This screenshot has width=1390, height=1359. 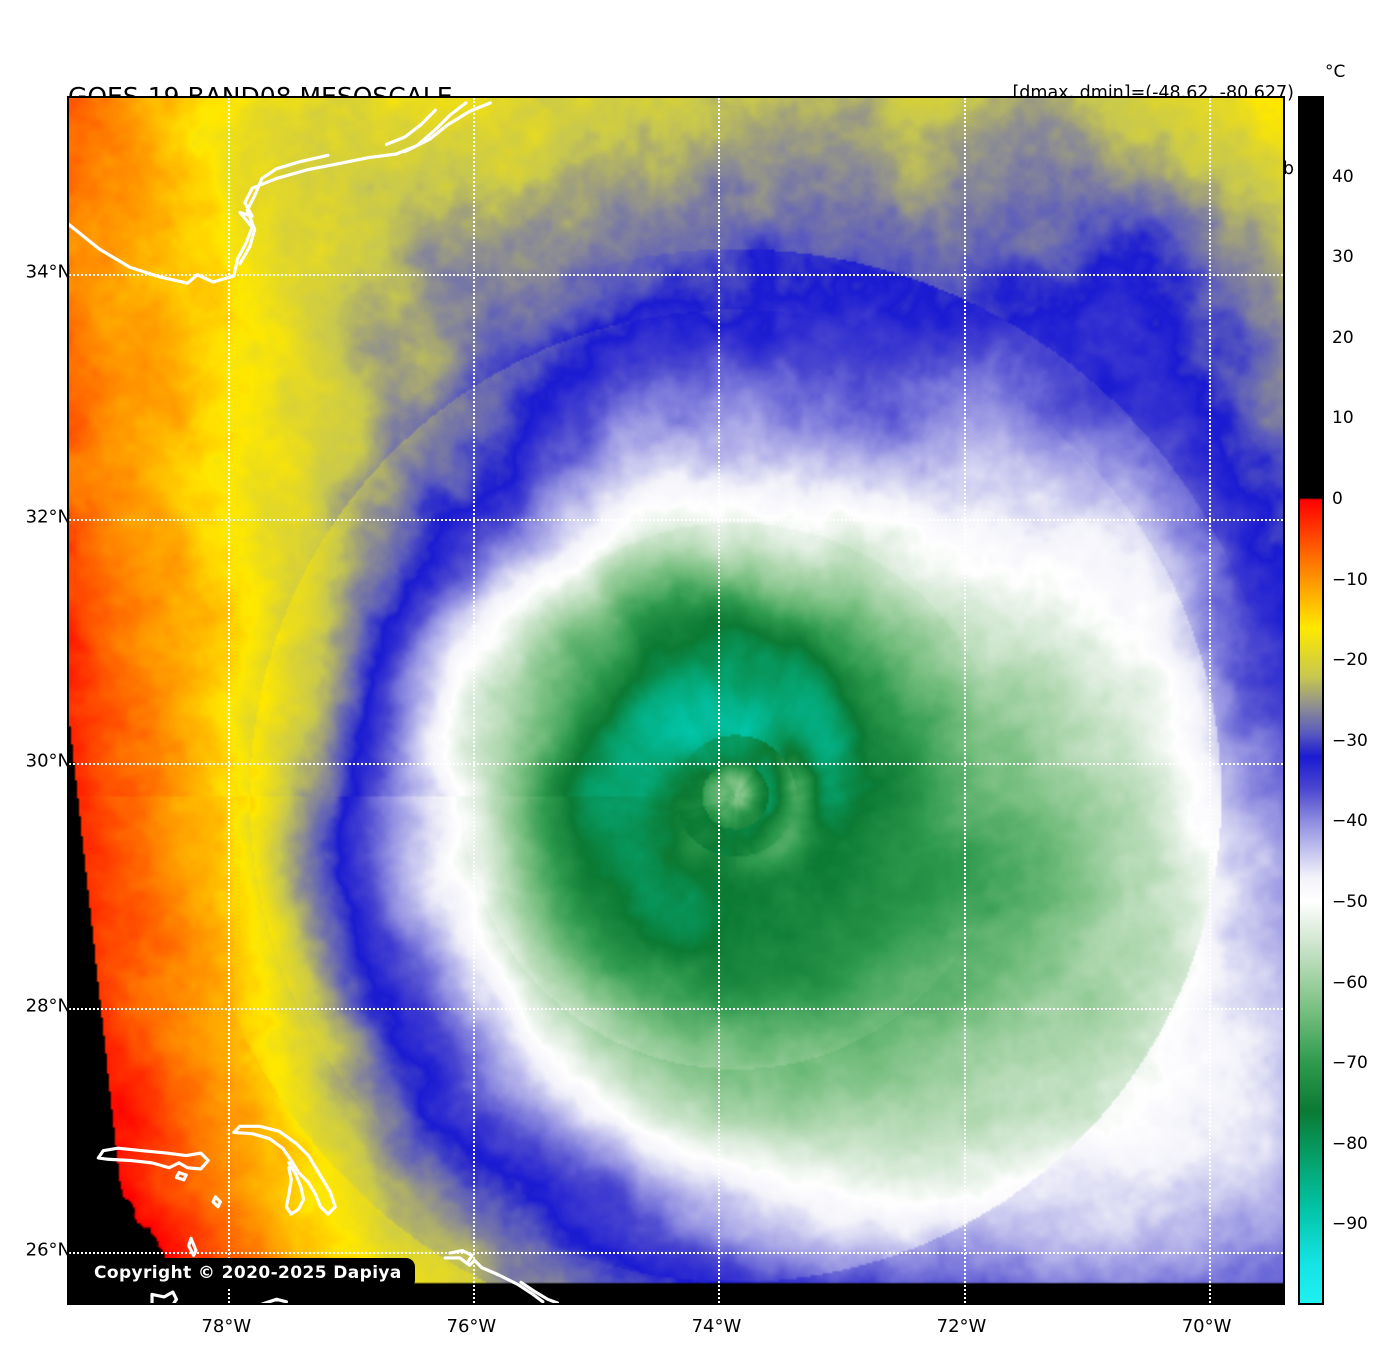 I want to click on latitude-tick-label: 30°N, so click(x=48, y=761).